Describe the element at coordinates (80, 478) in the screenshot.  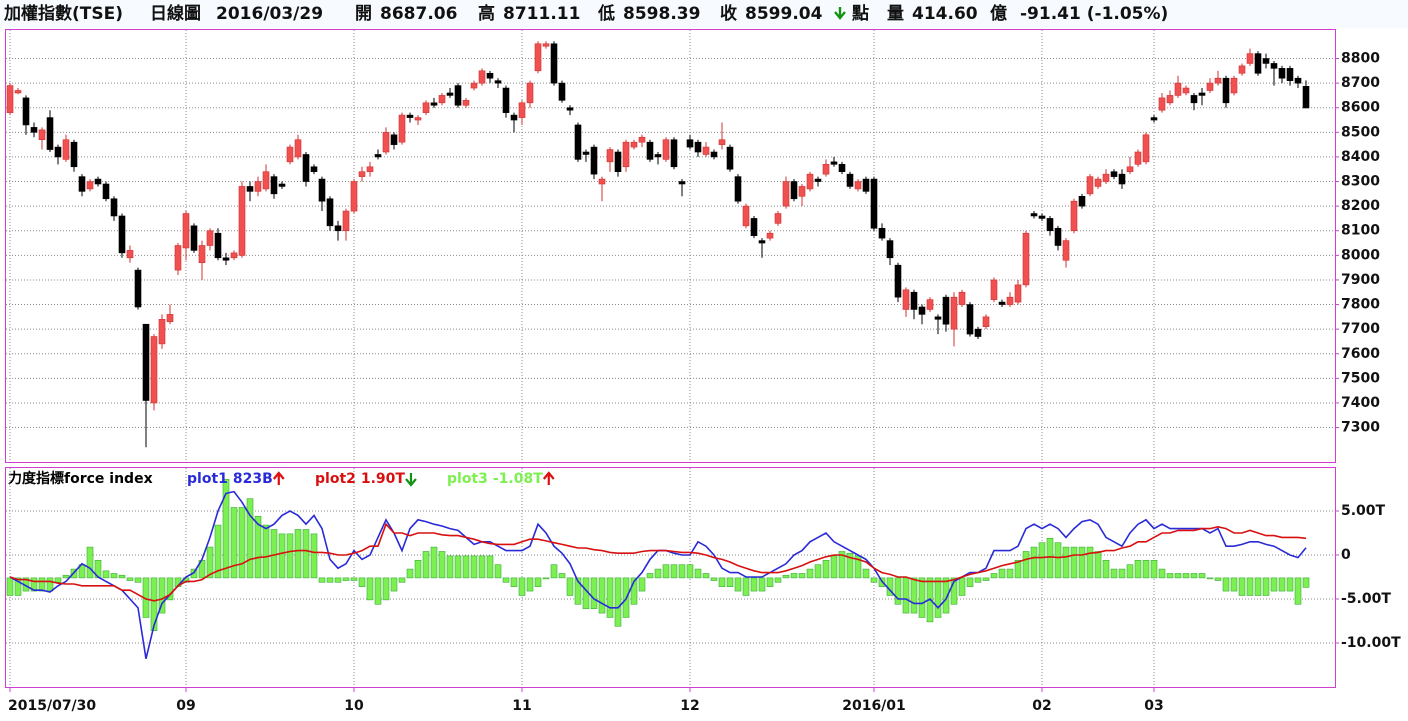
I see `force-title: 力度指標force index` at that location.